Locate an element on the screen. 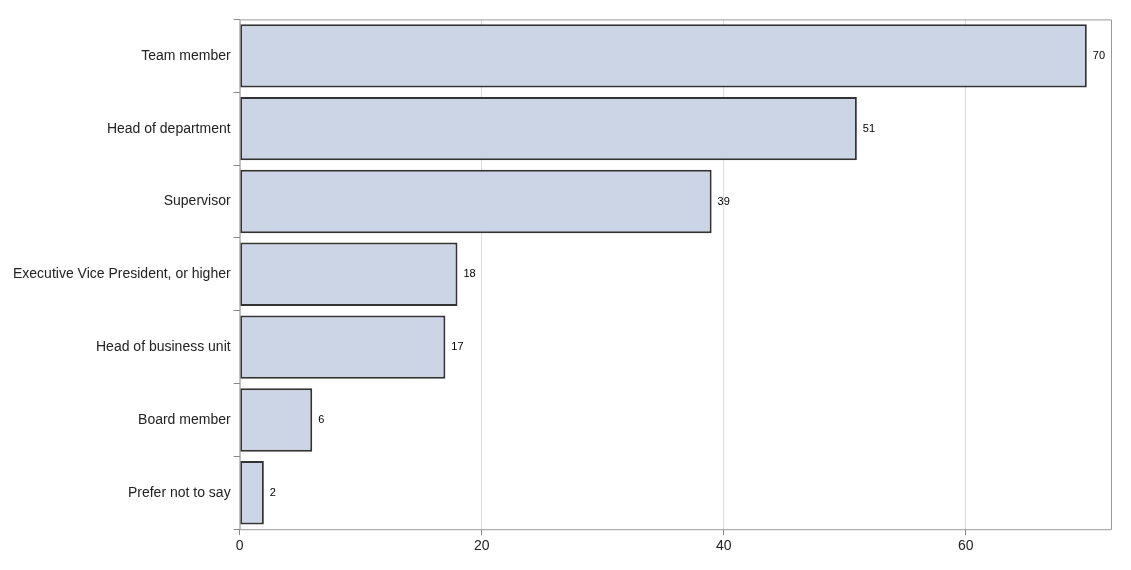  data-label: 51 is located at coordinates (869, 127).